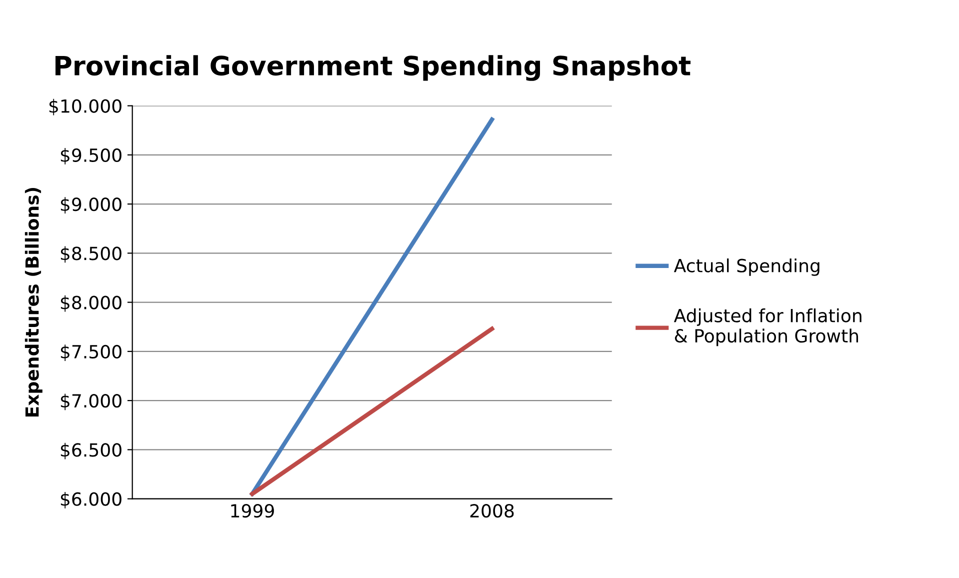  I want to click on chart-title: Provincial Government Spending Snapshot, so click(373, 68).